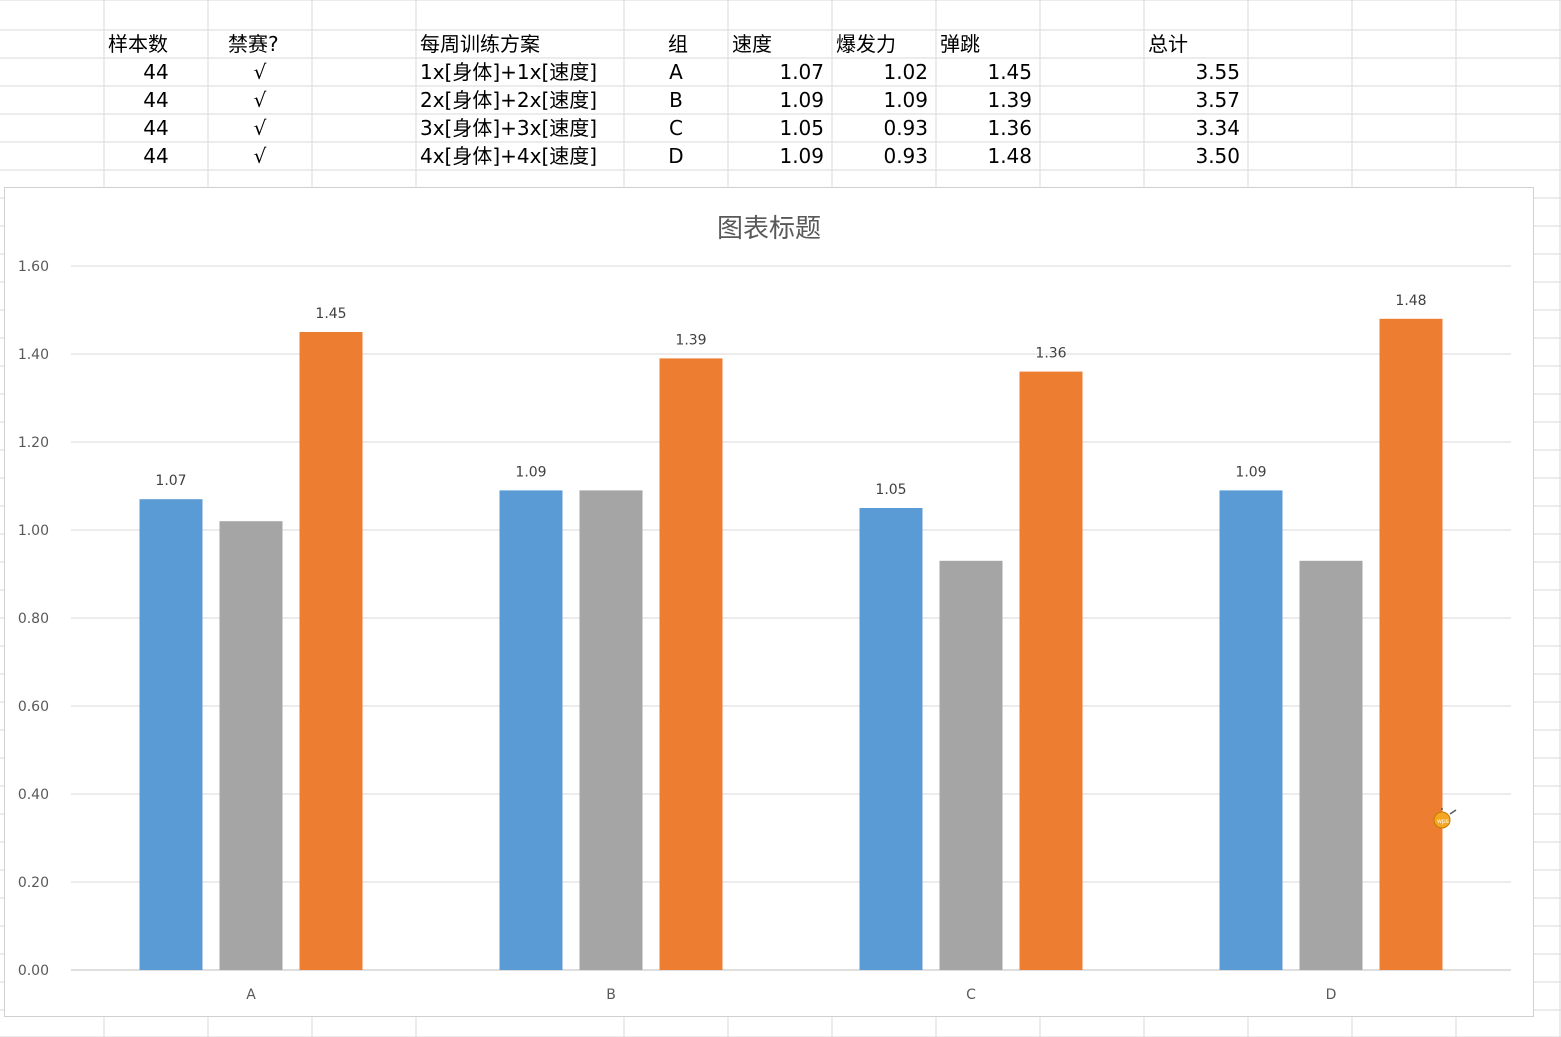 This screenshot has height=1037, width=1561. I want to click on cell-power: 1.09, so click(905, 100).